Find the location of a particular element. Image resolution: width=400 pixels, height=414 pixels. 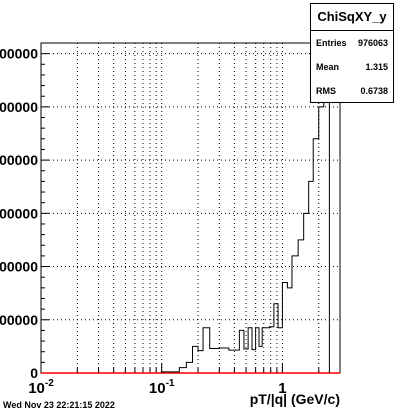

stats-row-rms: RMS 0.6738 is located at coordinates (352, 91).